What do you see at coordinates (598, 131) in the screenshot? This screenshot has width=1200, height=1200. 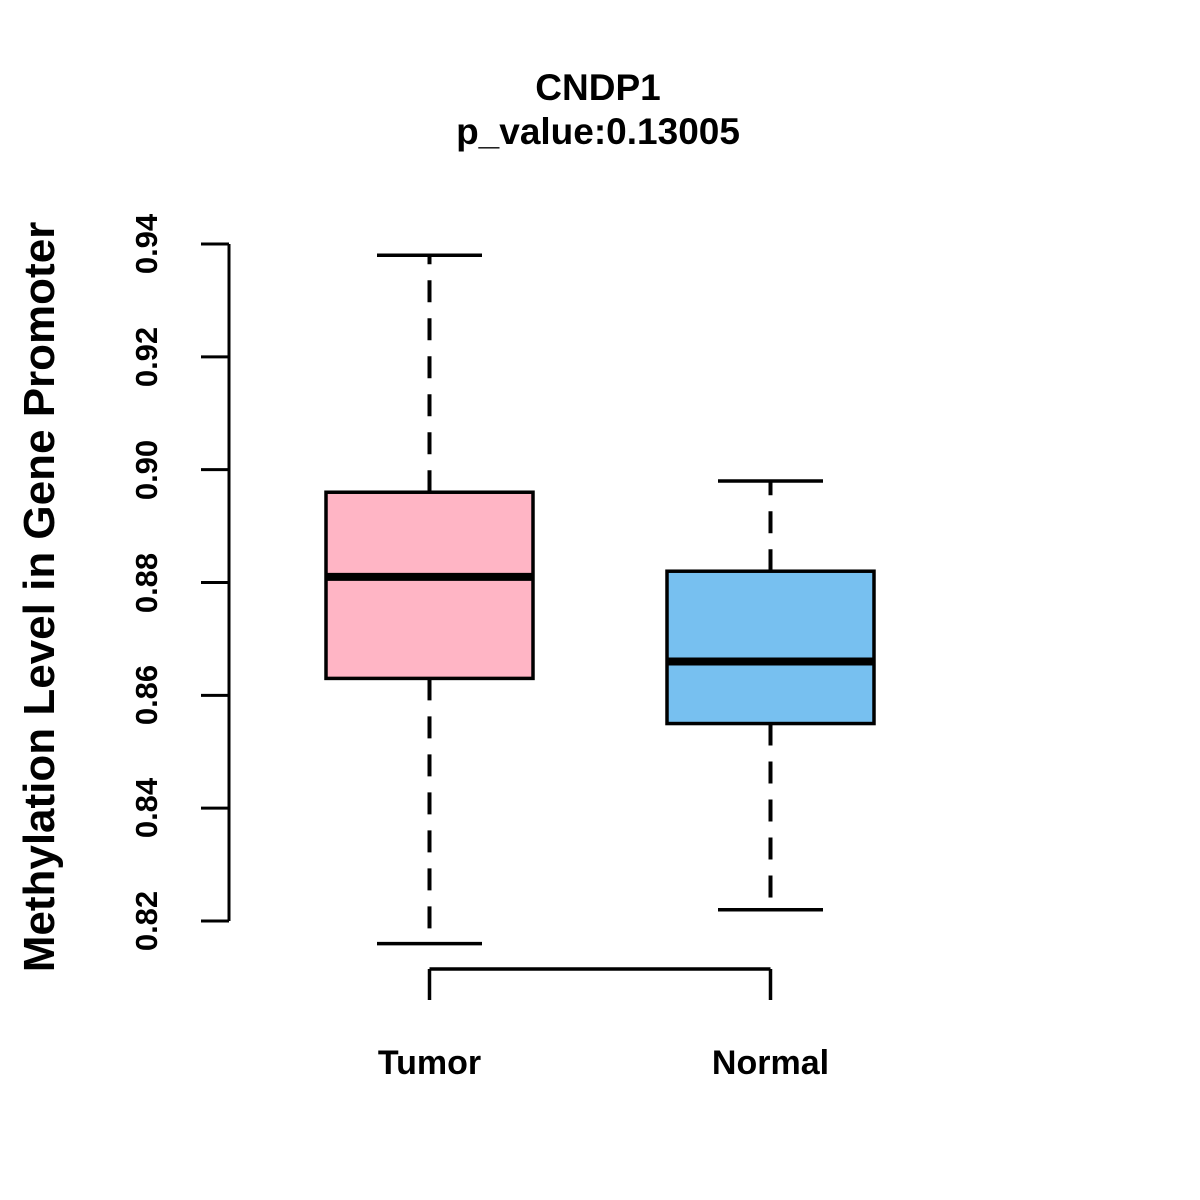 I see `chart-subtitle: p_value:0.13005` at bounding box center [598, 131].